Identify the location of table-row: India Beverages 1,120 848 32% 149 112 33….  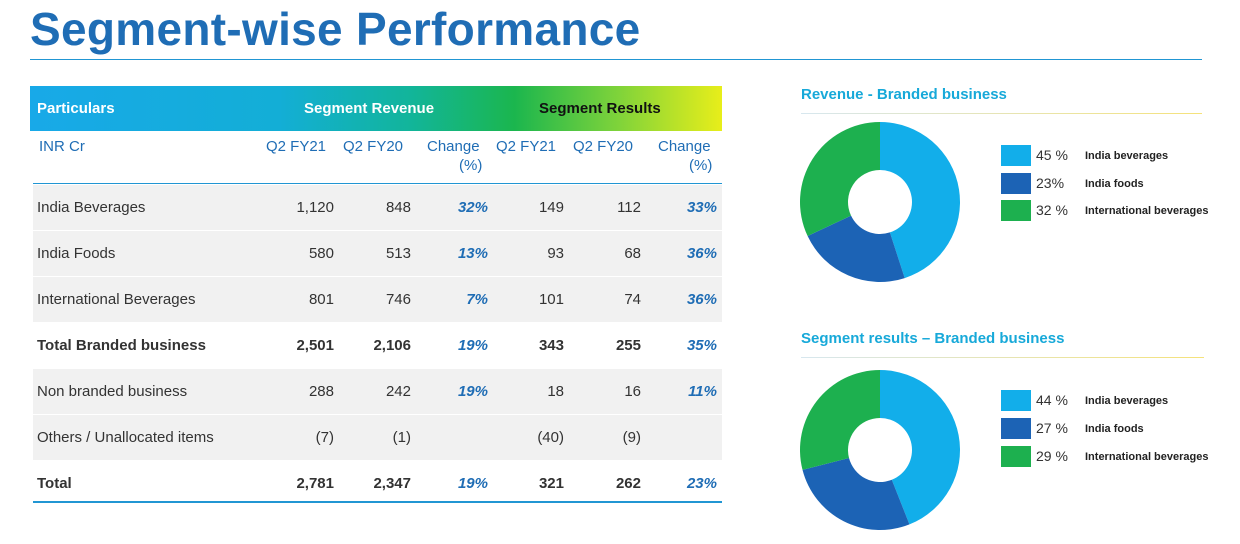
(377, 208).